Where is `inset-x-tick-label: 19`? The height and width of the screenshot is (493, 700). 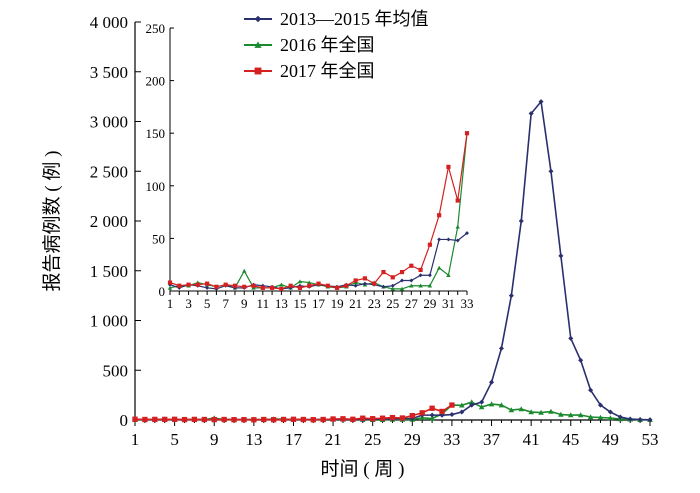
inset-x-tick-label: 19 is located at coordinates (337, 303).